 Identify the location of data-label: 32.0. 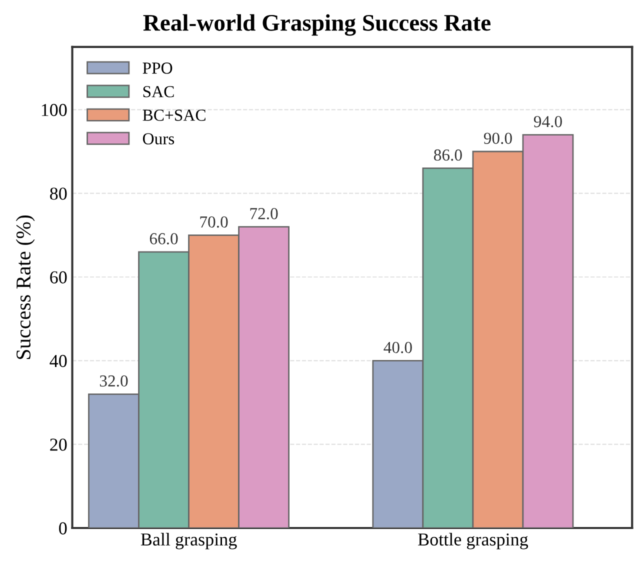
(114, 381).